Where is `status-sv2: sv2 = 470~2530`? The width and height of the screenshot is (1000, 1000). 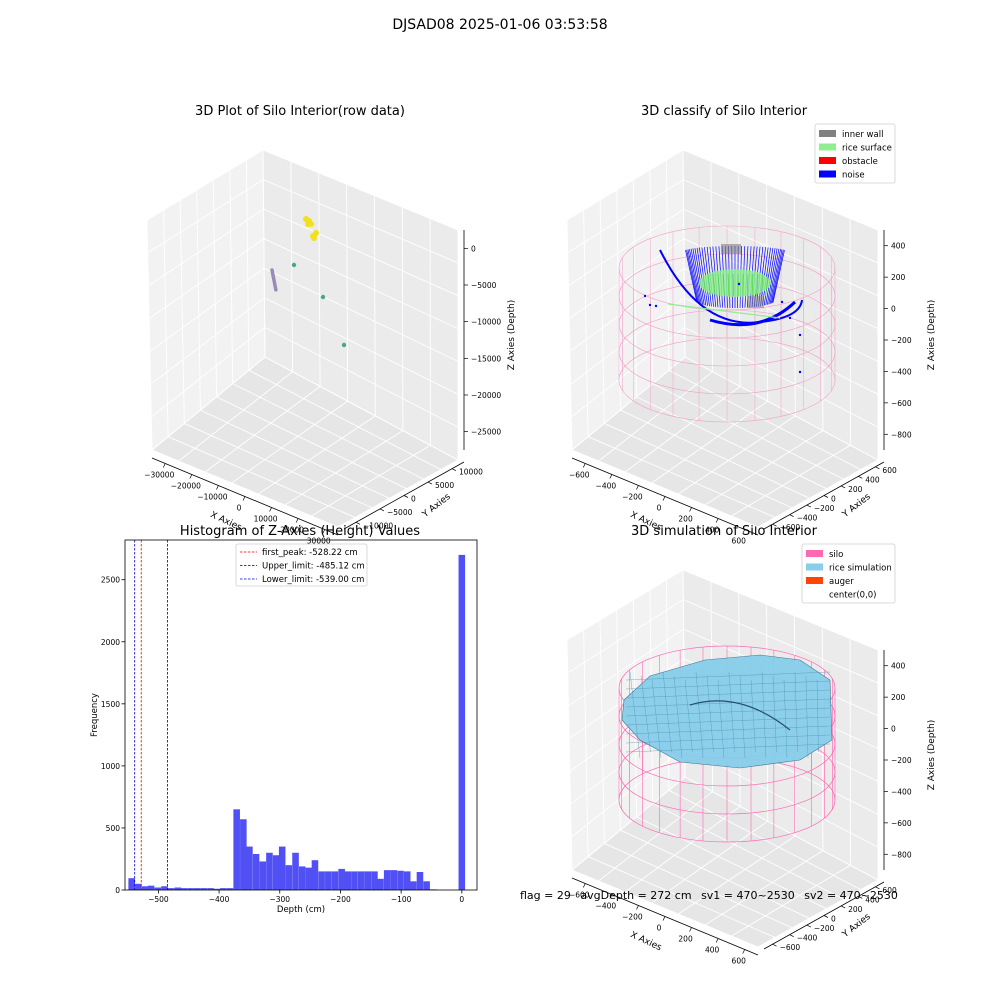
status-sv2: sv2 = 470~2530 is located at coordinates (851, 895).